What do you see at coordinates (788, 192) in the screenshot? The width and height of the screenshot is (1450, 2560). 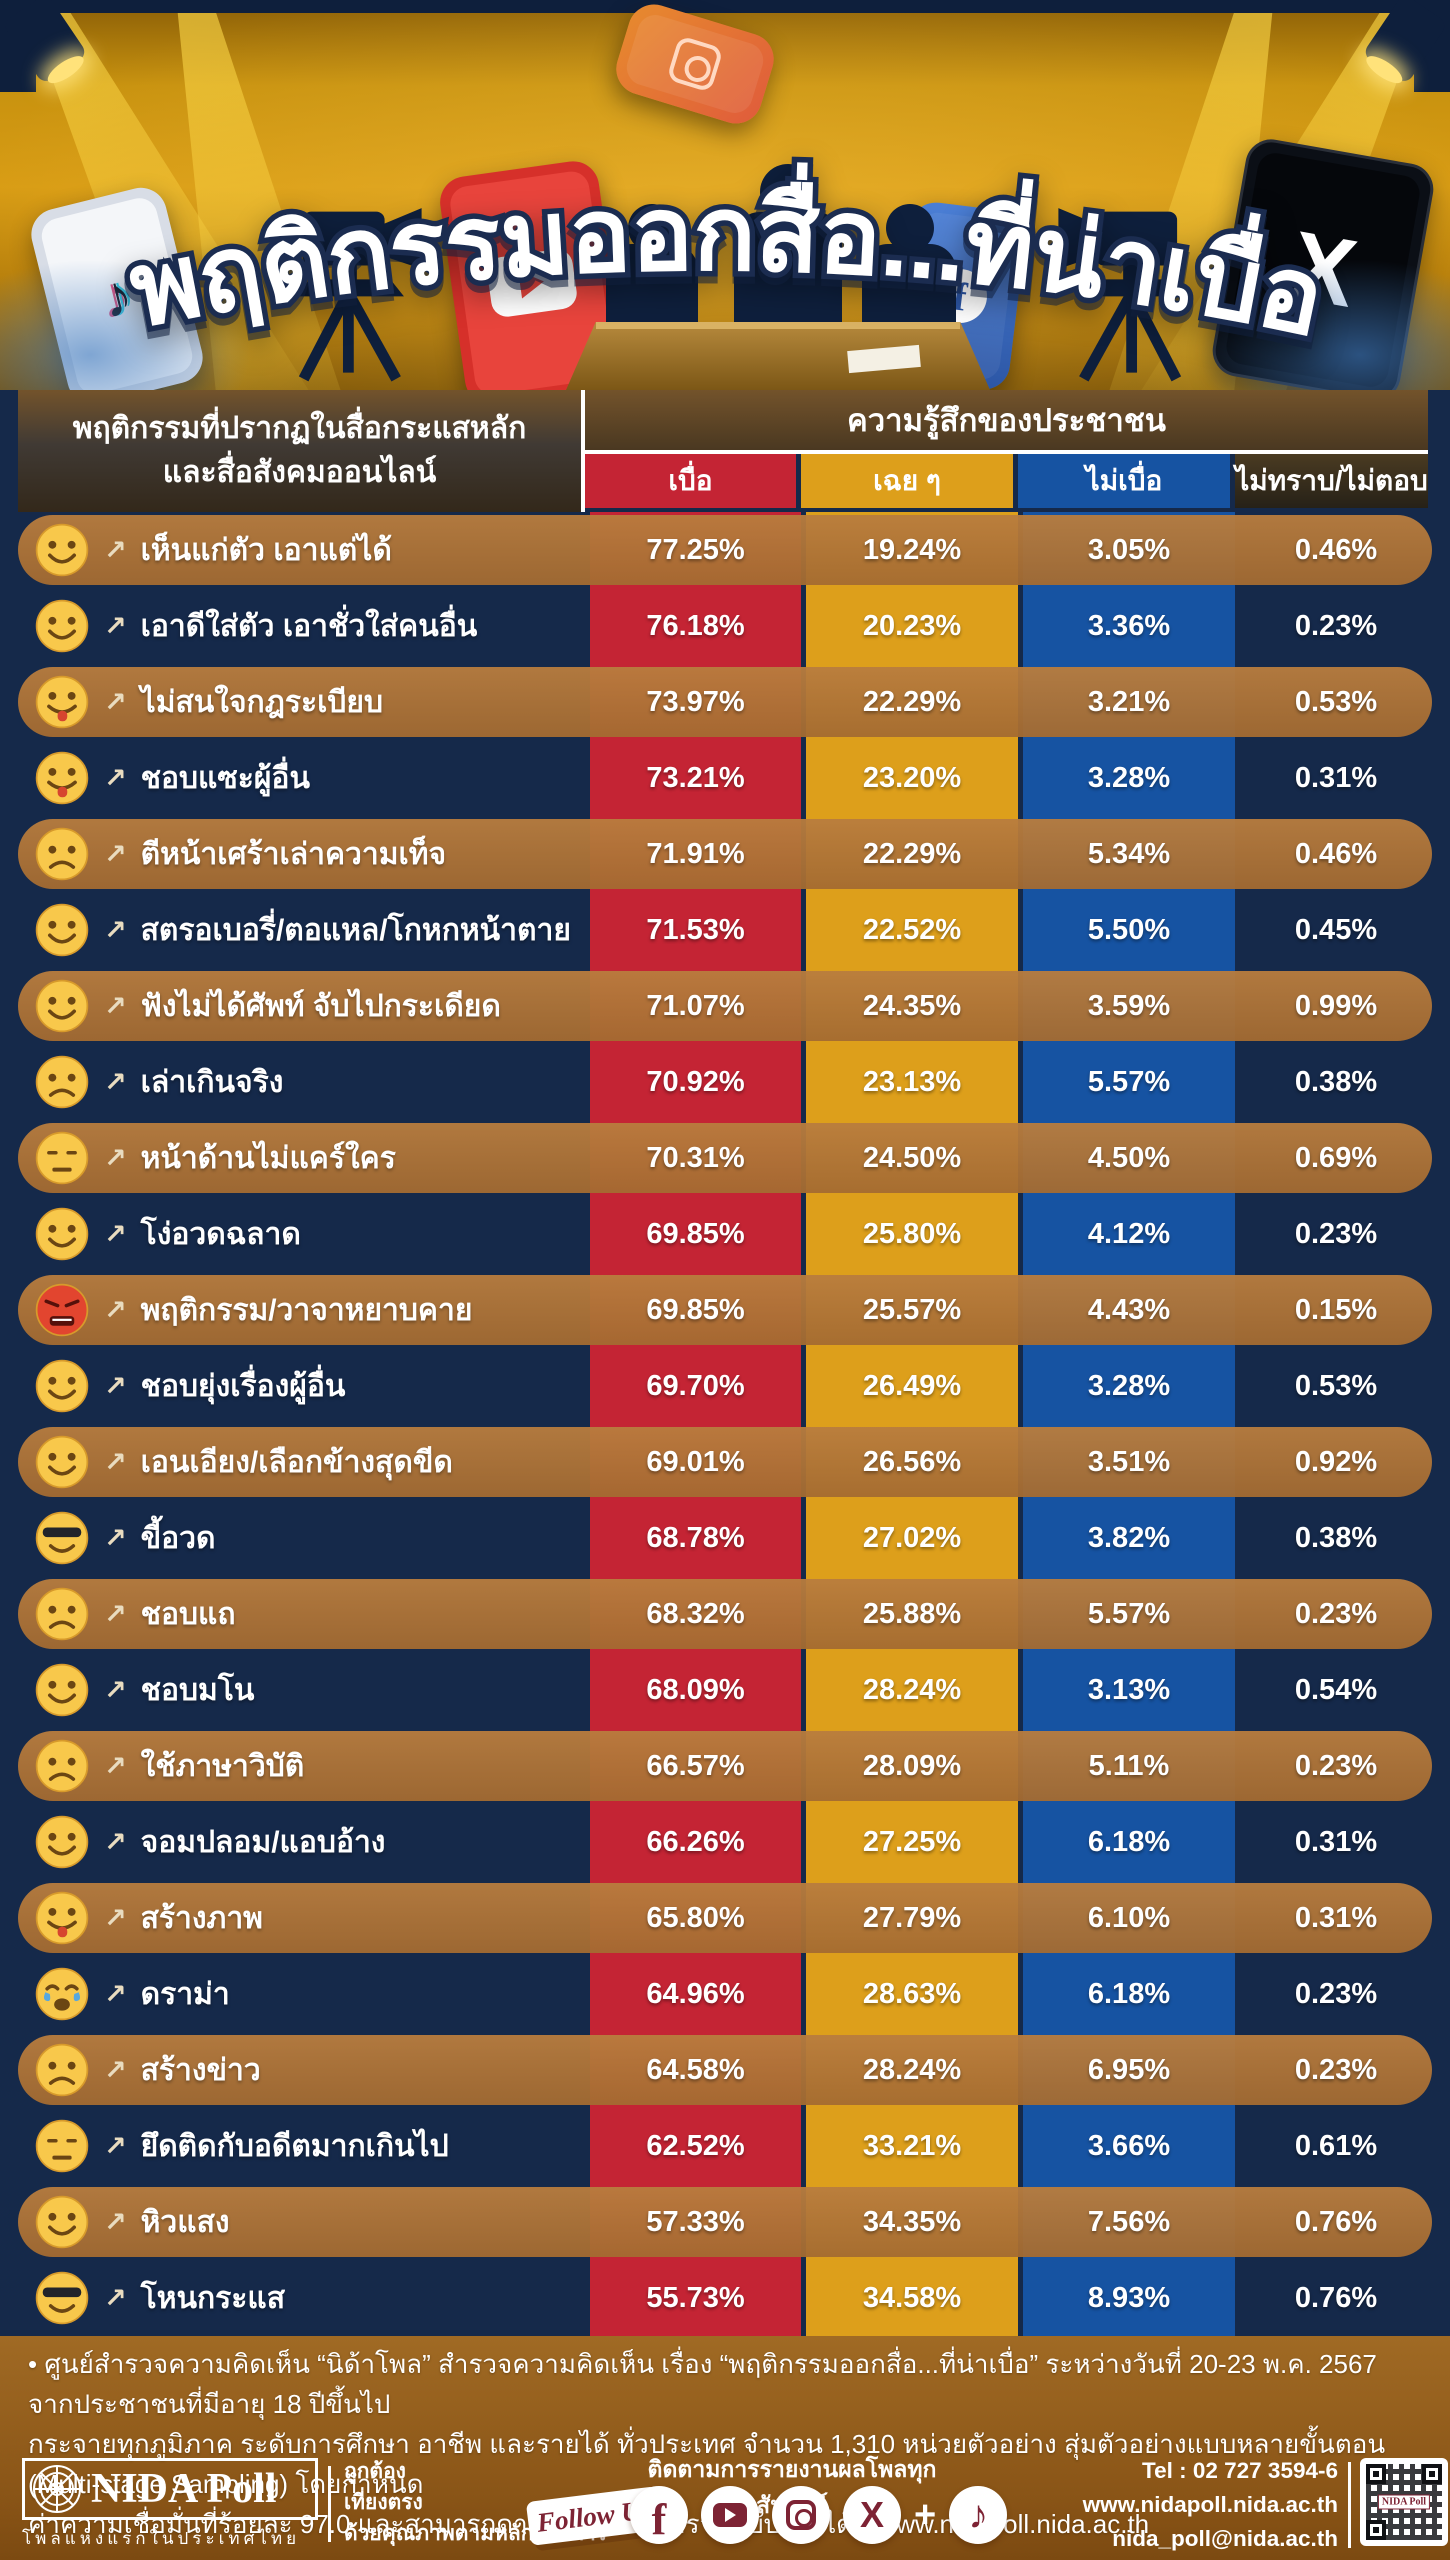 I see `host-silhouette` at bounding box center [788, 192].